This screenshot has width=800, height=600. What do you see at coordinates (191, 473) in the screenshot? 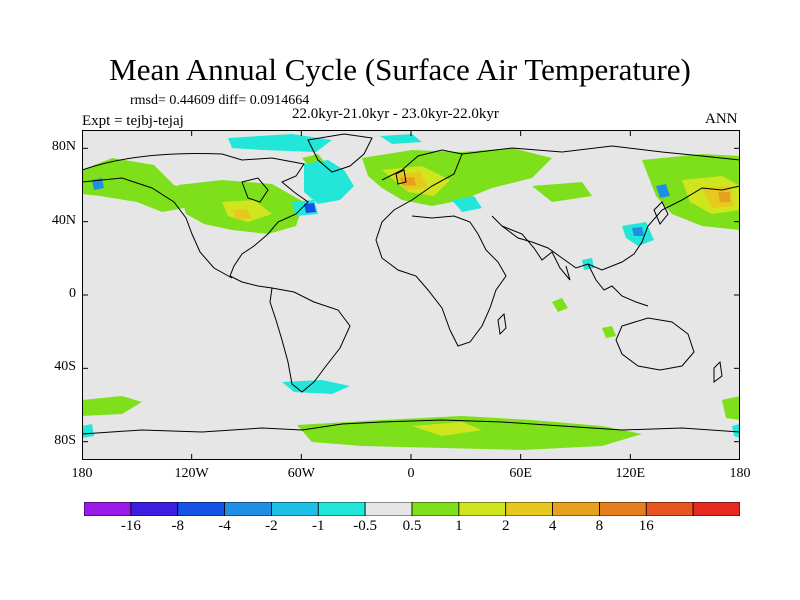
I see `lon-tick-label: 120W` at bounding box center [191, 473].